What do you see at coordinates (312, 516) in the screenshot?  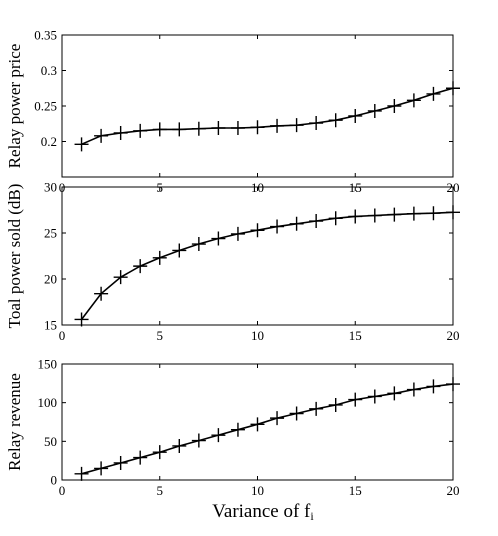 I see `x-axis-label-subscript: i` at bounding box center [312, 516].